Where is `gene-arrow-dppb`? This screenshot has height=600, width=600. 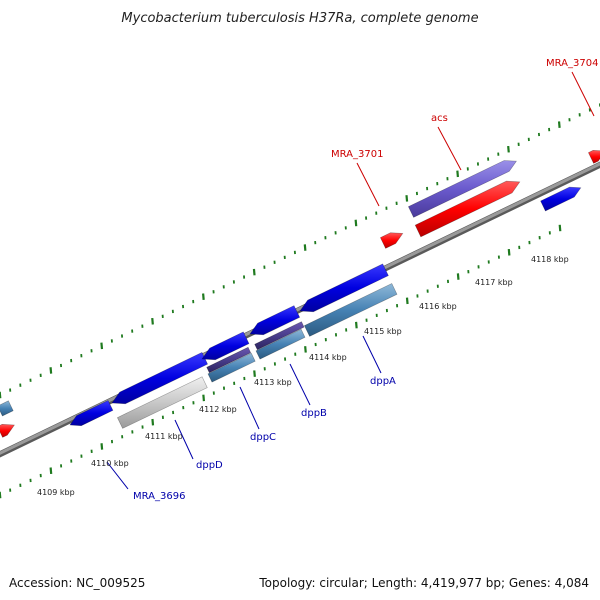
gene-arrow-dppb is located at coordinates (275, 320).